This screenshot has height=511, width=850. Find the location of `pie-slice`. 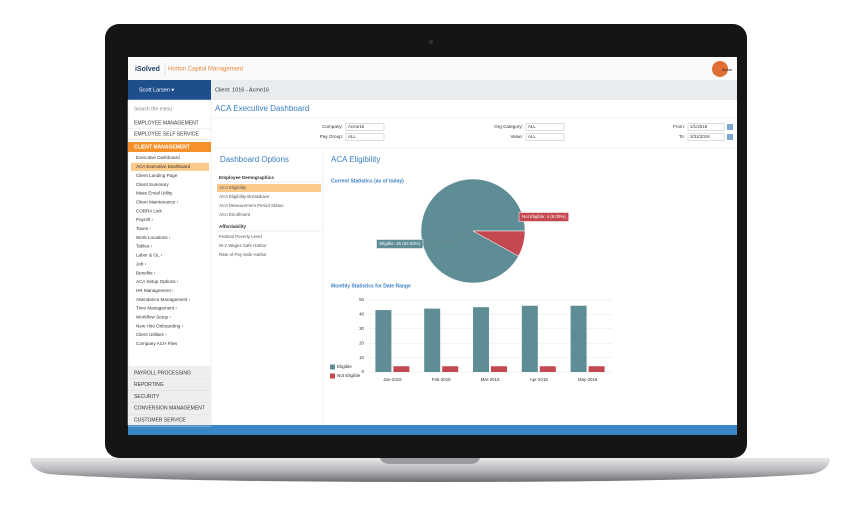

pie-slice is located at coordinates (499, 243).